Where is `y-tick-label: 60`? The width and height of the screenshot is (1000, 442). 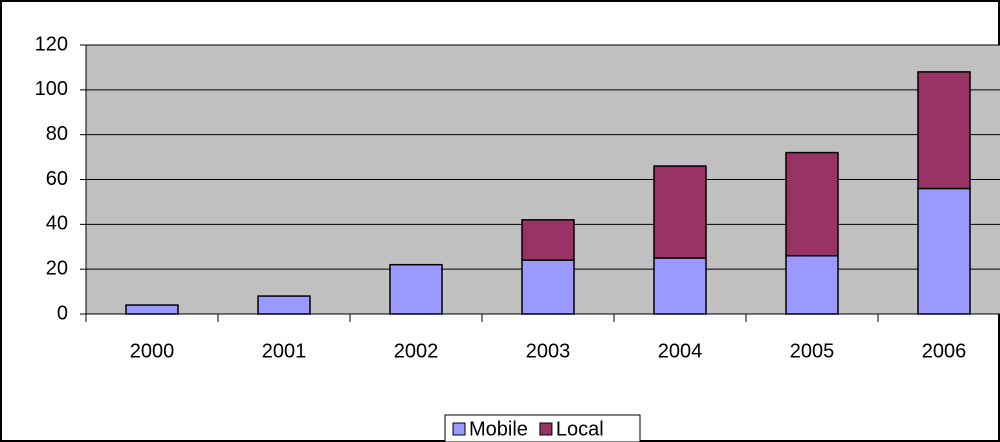 y-tick-label: 60 is located at coordinates (57, 179).